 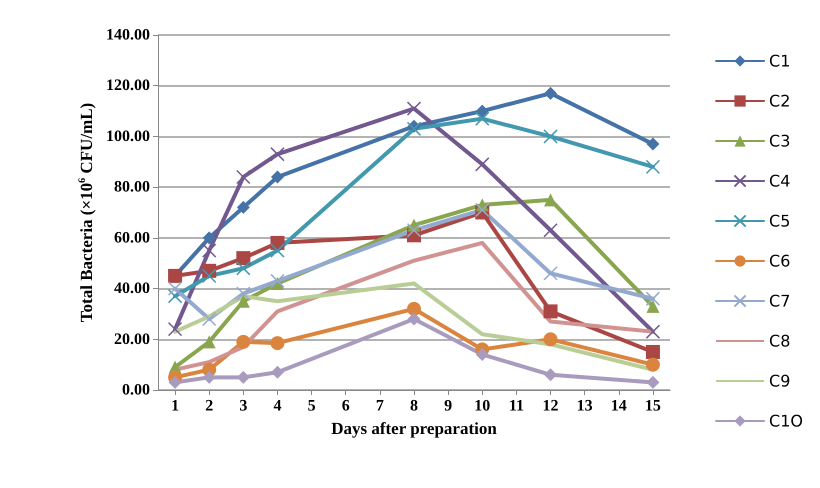 I want to click on y-tick-label: 140.00, so click(x=128, y=35).